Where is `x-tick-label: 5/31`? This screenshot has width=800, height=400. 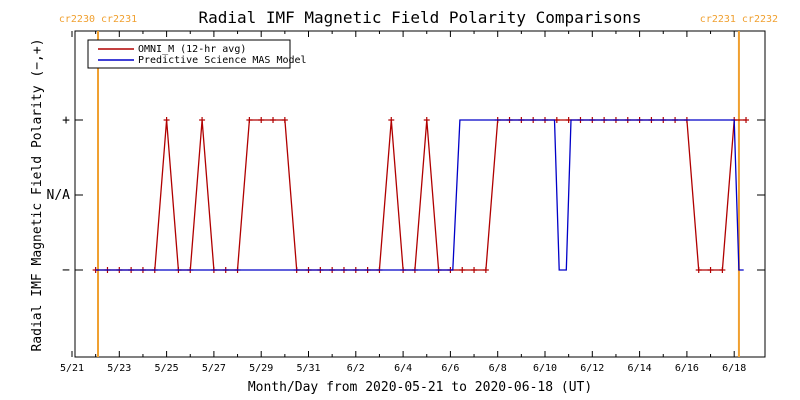 x-tick-label: 5/31 is located at coordinates (308, 368).